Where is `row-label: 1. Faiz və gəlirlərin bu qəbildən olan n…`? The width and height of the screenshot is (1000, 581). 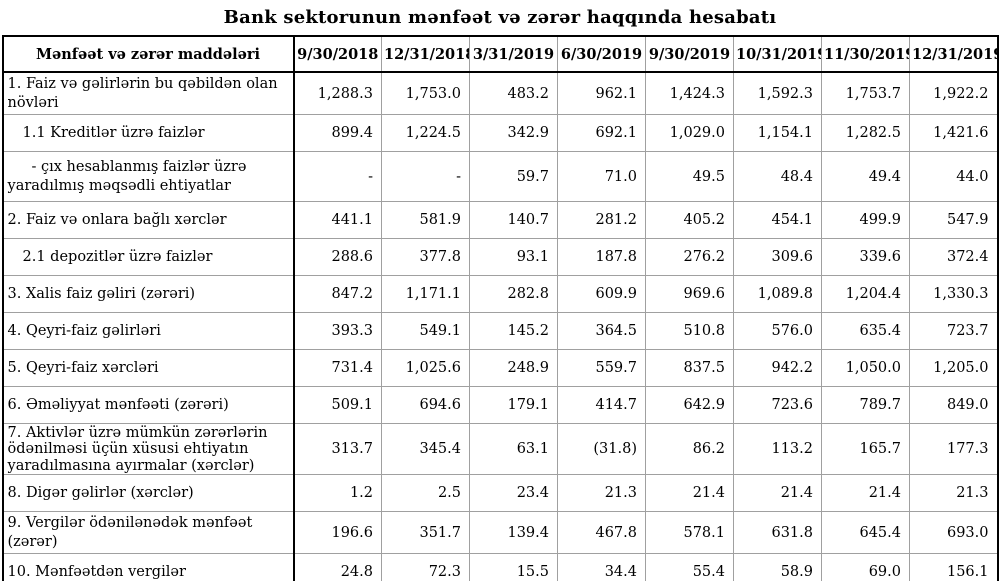
row-label: 1. Faiz və gəlirlərin bu qəbildən olan n… is located at coordinates (148, 93).